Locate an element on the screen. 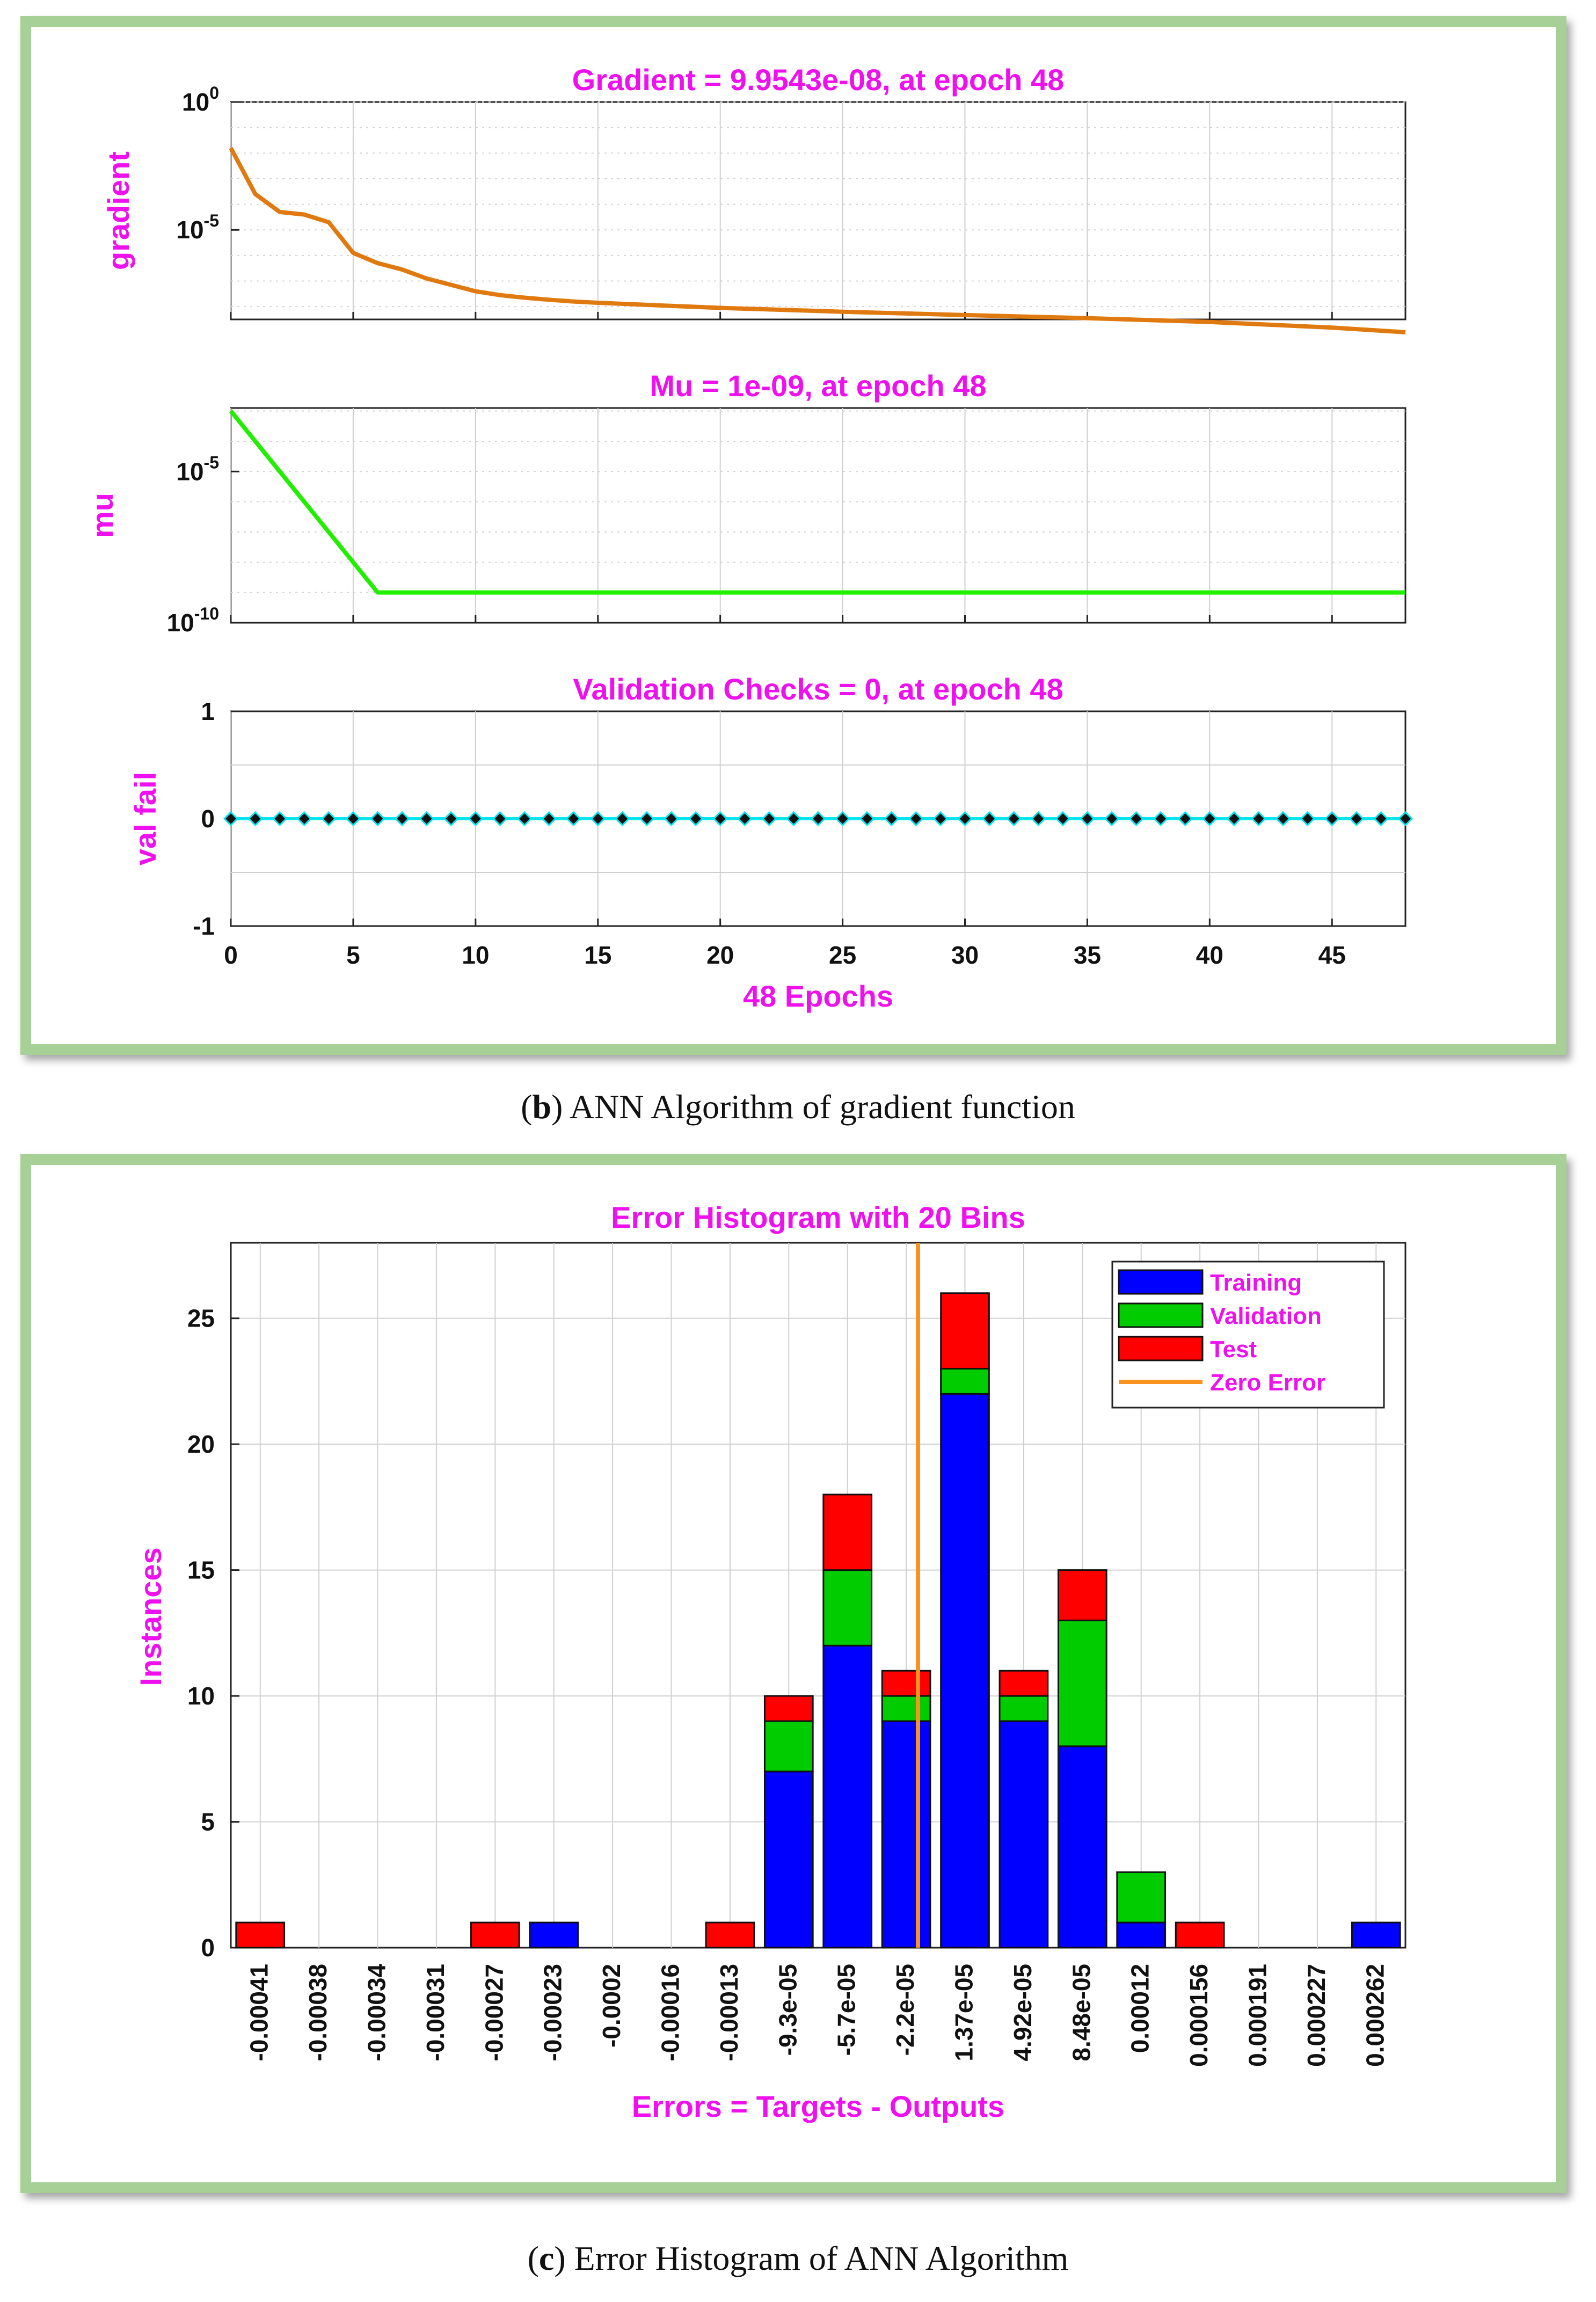 This screenshot has height=2302, width=1596. valfail-x-tick-label: 35 is located at coordinates (1087, 955).